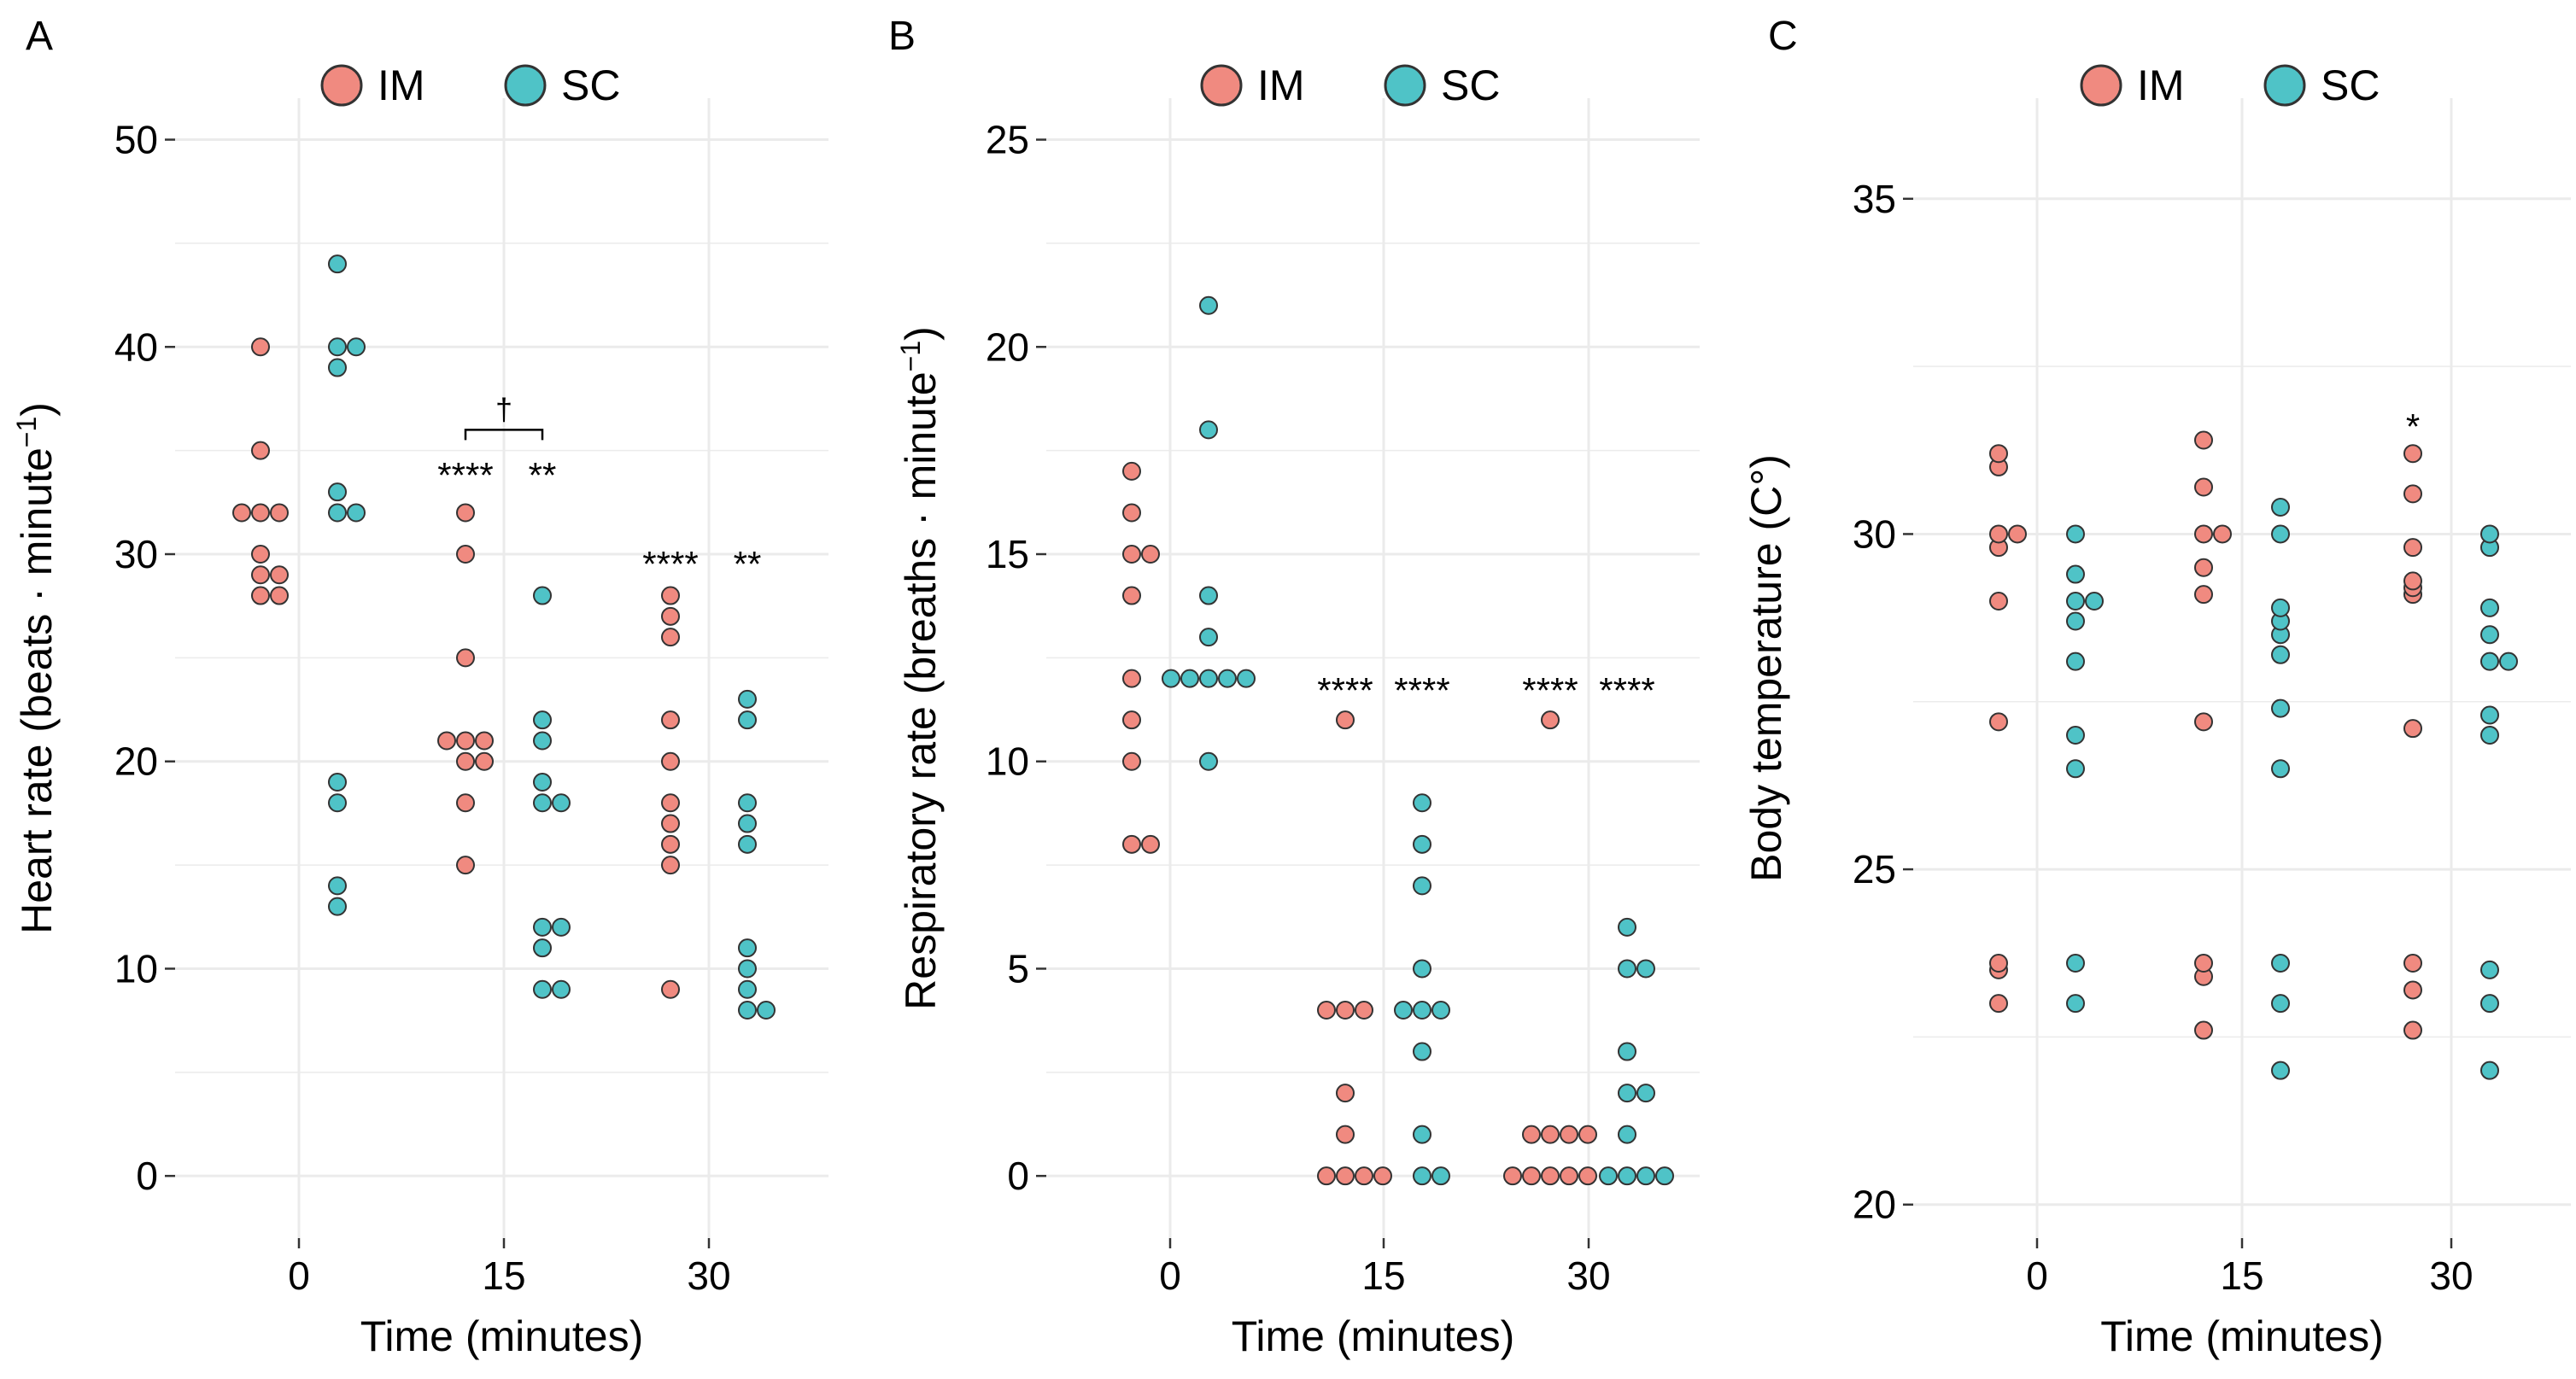 The height and width of the screenshot is (1379, 2576). I want to click on y-axis-title: Heart rate (beats · minute−1), so click(36, 668).